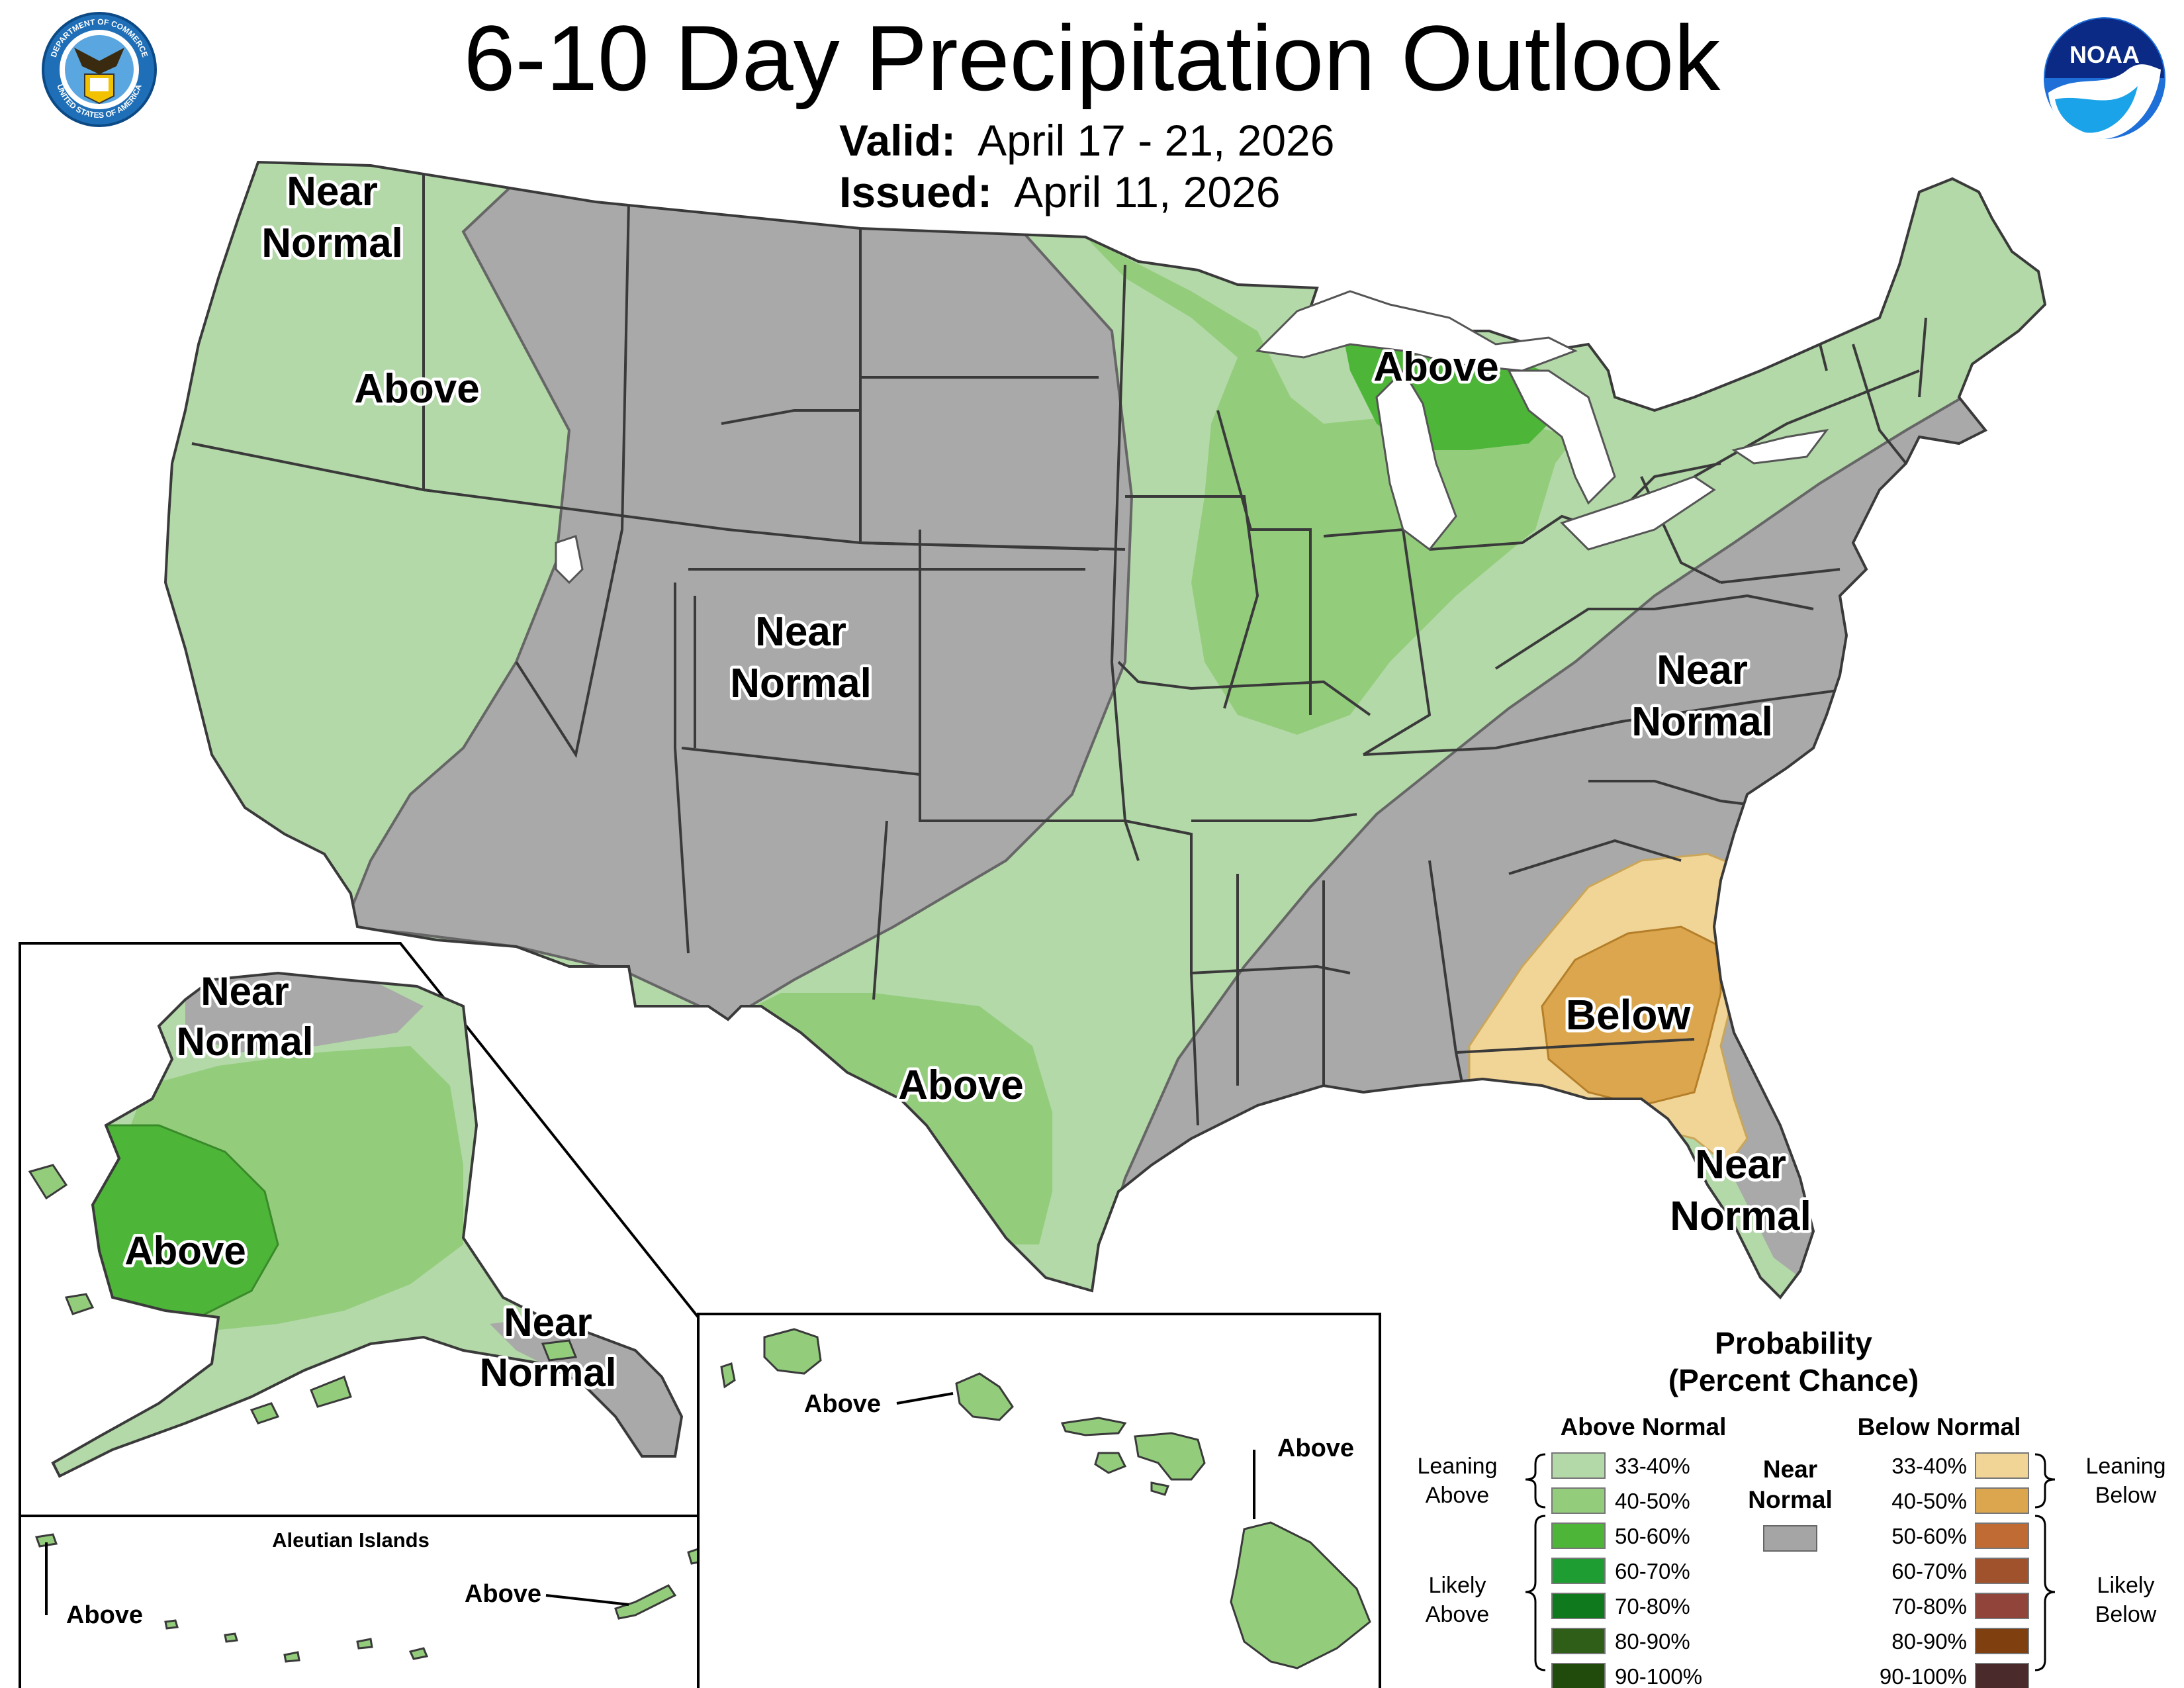 The image size is (2184, 1688). Describe the element at coordinates (1092, 58) in the screenshot. I see `map-title: 6-10 Day Precipitation Outlook` at that location.